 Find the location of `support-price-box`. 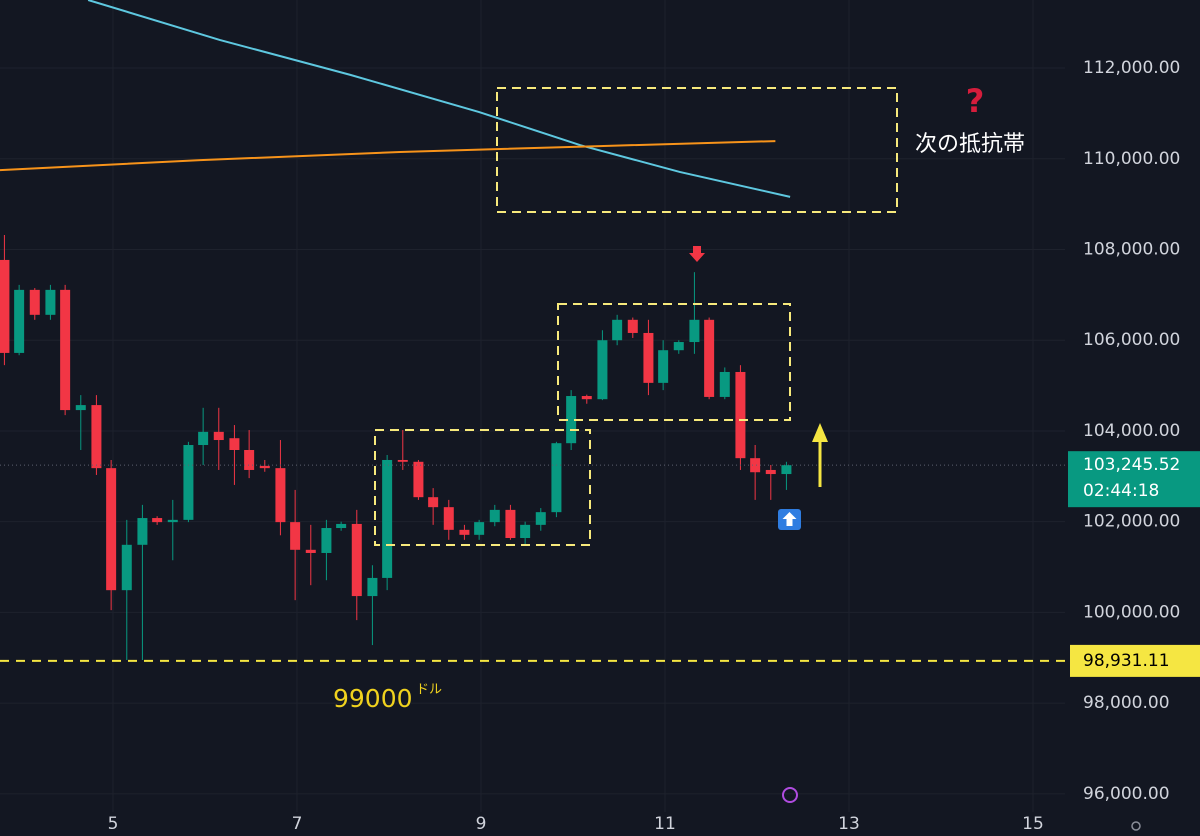

support-price-box is located at coordinates (1135, 660).